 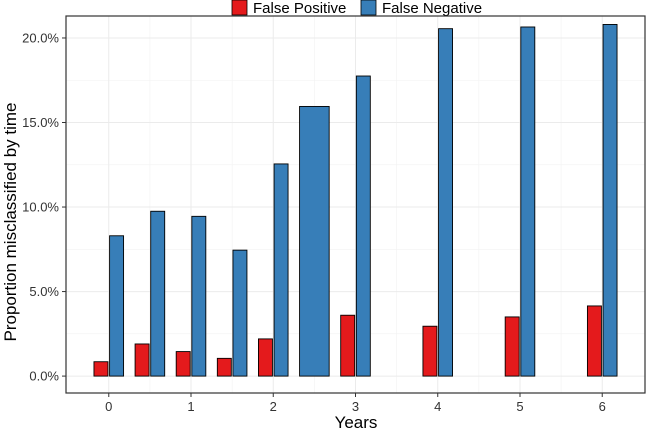 What do you see at coordinates (368, 8) in the screenshot?
I see `legend-key-false-negative` at bounding box center [368, 8].